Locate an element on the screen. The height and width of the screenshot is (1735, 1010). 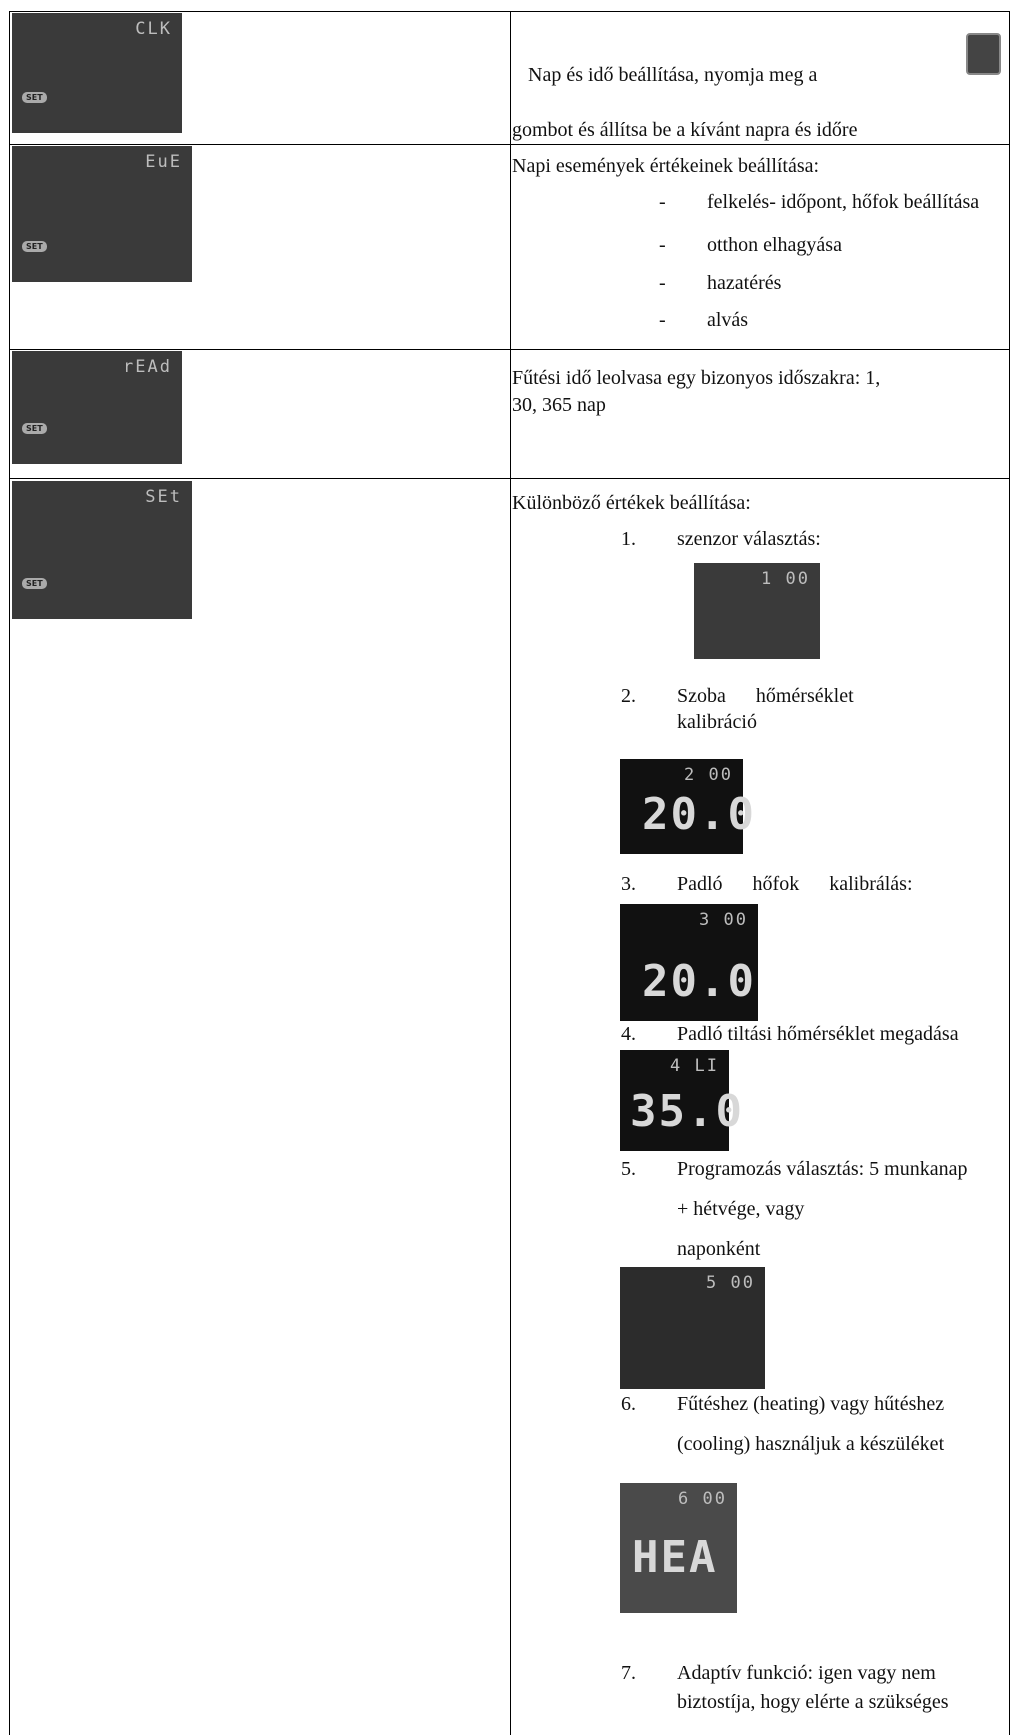
list-marker: 6. is located at coordinates (628, 1404).